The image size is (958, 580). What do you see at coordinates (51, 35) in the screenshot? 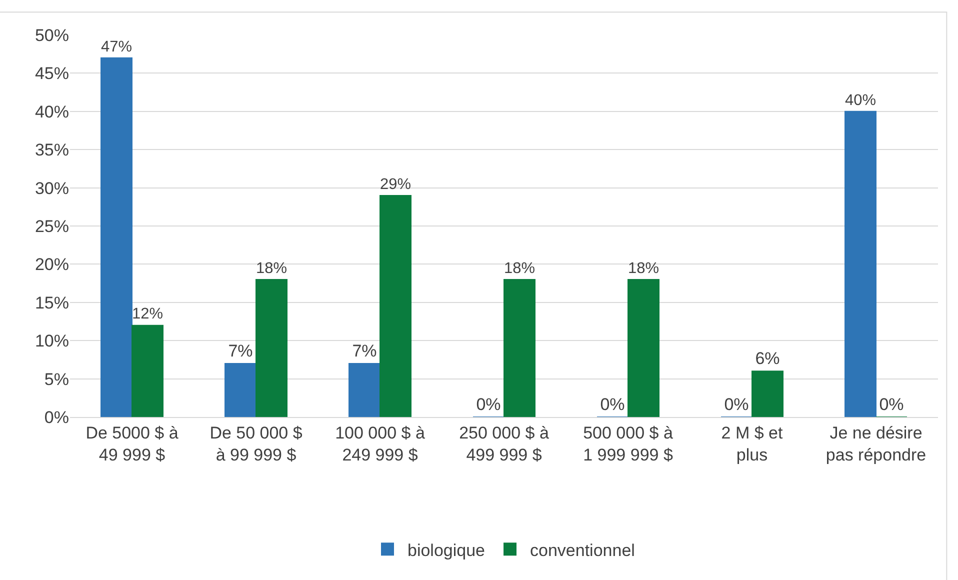
I see `y-tick-label: 50%` at bounding box center [51, 35].